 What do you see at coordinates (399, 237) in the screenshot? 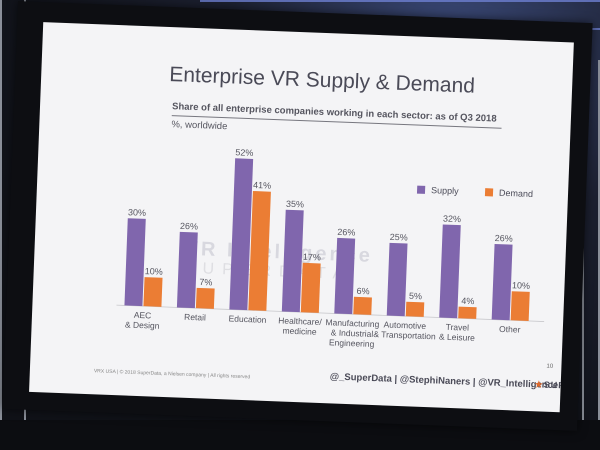
I see `data-label-supply-5: 25%` at bounding box center [399, 237].